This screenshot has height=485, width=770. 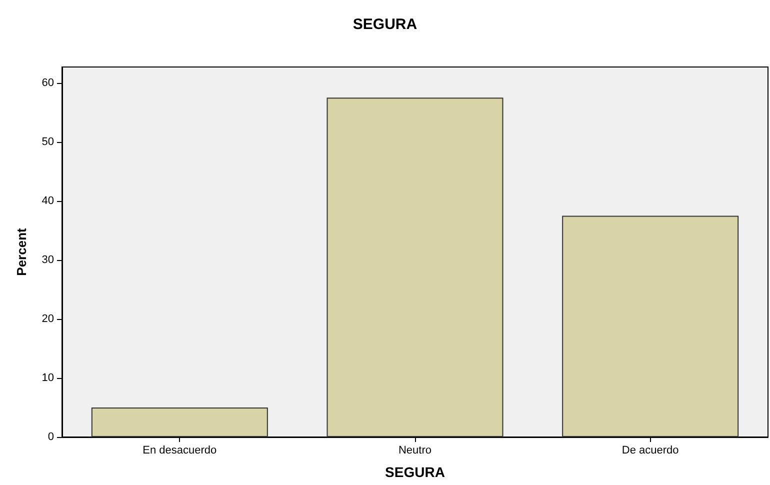 I want to click on y-tick-label: 50, so click(x=48, y=142).